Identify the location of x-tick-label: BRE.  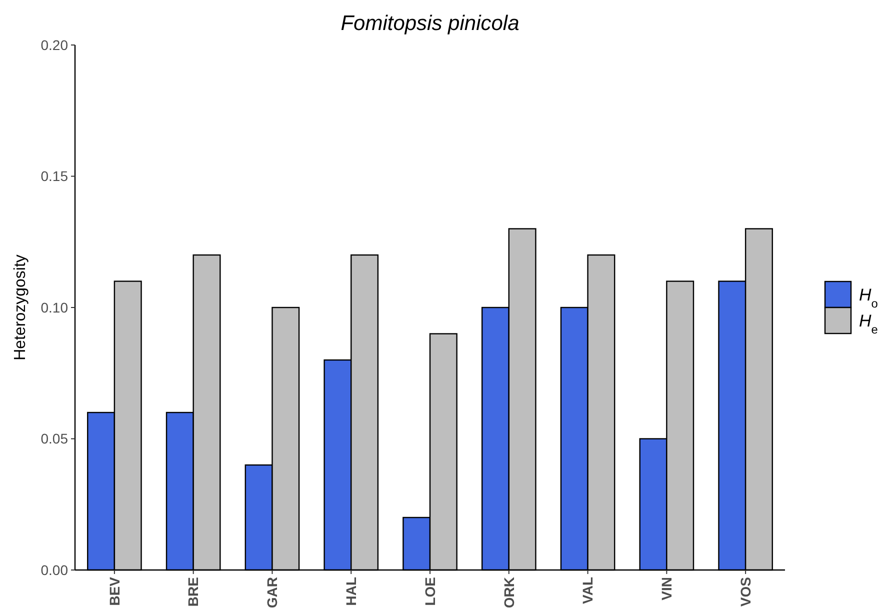
(193, 592).